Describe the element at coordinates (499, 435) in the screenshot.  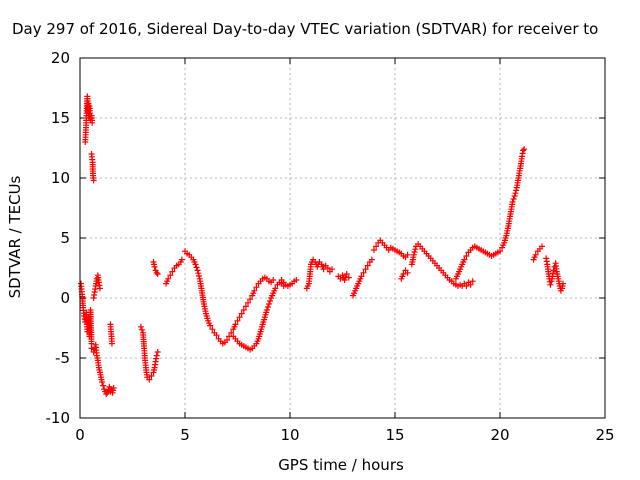
I see `x-tick-label: 20` at that location.